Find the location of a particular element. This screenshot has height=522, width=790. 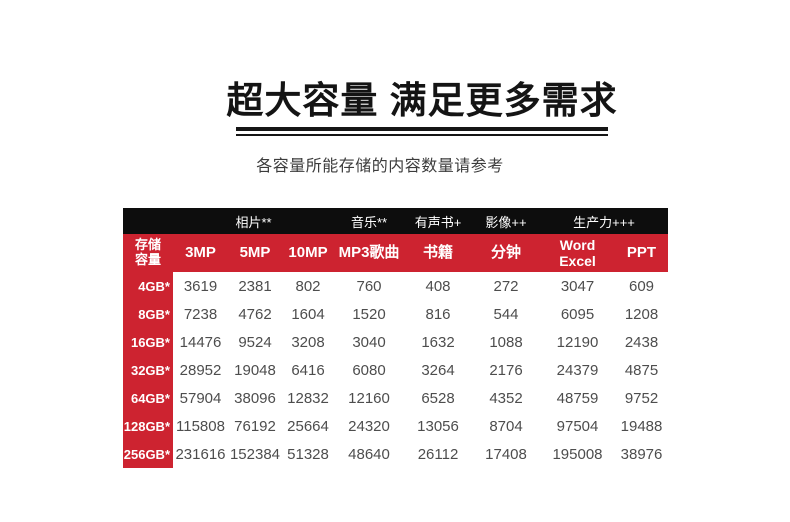

capacity-cell: 8GB* is located at coordinates (148, 314).